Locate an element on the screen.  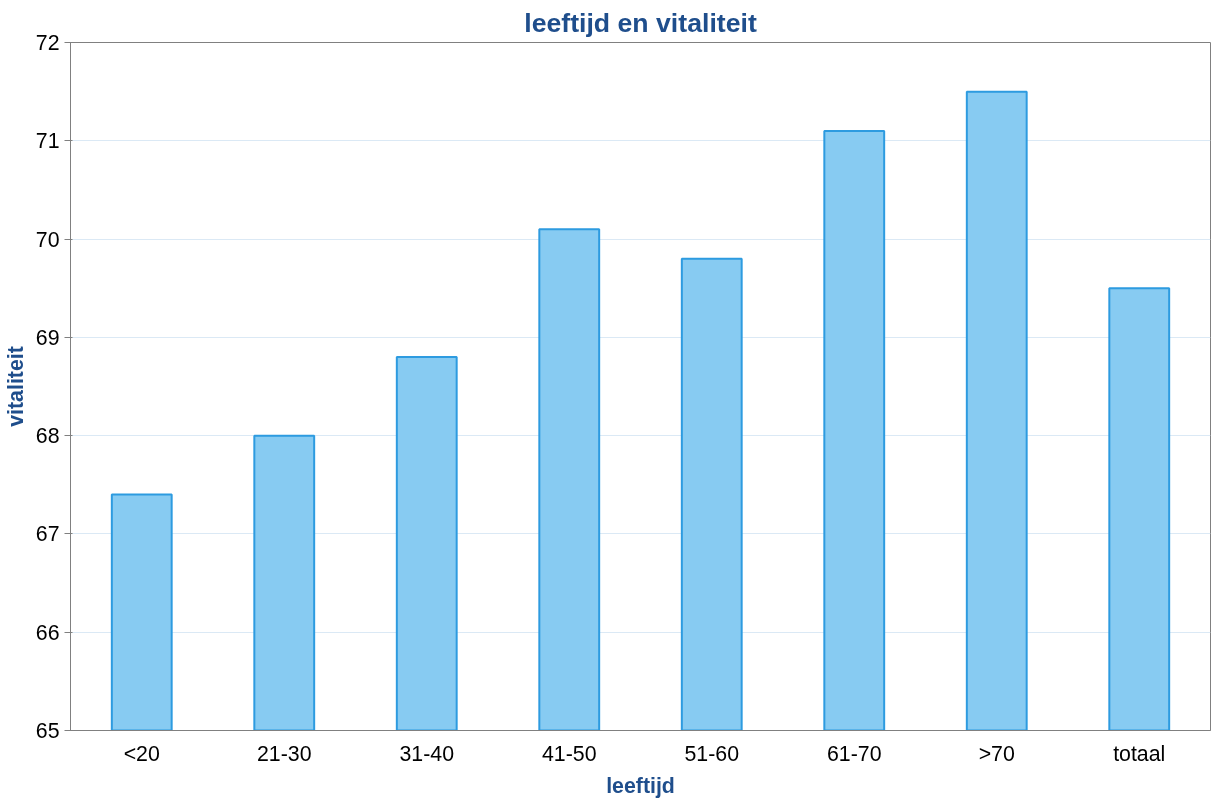
y-tick-label: 67 is located at coordinates (47, 534).